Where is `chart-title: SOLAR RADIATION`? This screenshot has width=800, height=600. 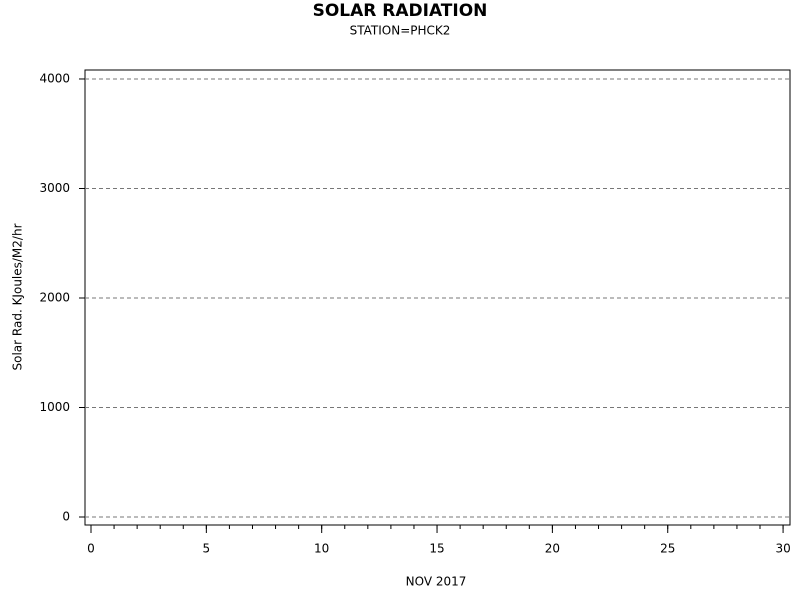
chart-title: SOLAR RADIATION is located at coordinates (400, 11).